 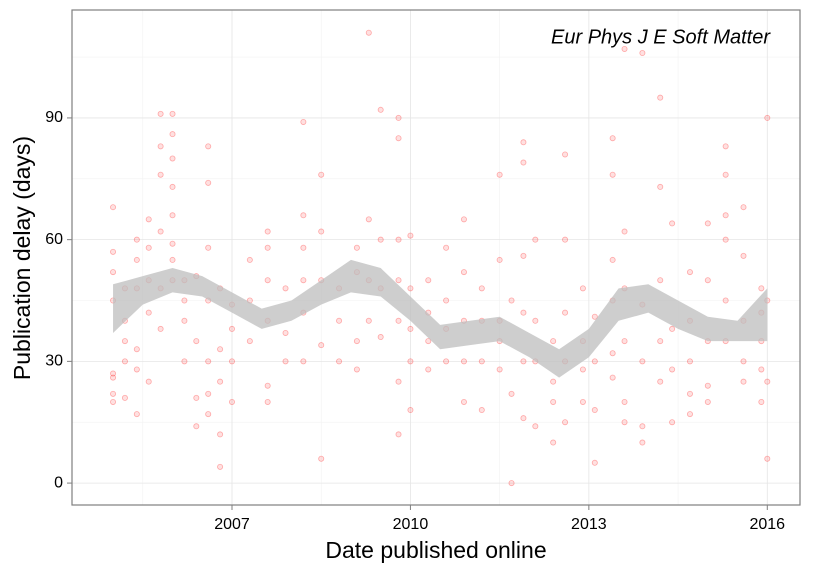 What do you see at coordinates (589, 524) in the screenshot?
I see `x-tick-label: 2013` at bounding box center [589, 524].